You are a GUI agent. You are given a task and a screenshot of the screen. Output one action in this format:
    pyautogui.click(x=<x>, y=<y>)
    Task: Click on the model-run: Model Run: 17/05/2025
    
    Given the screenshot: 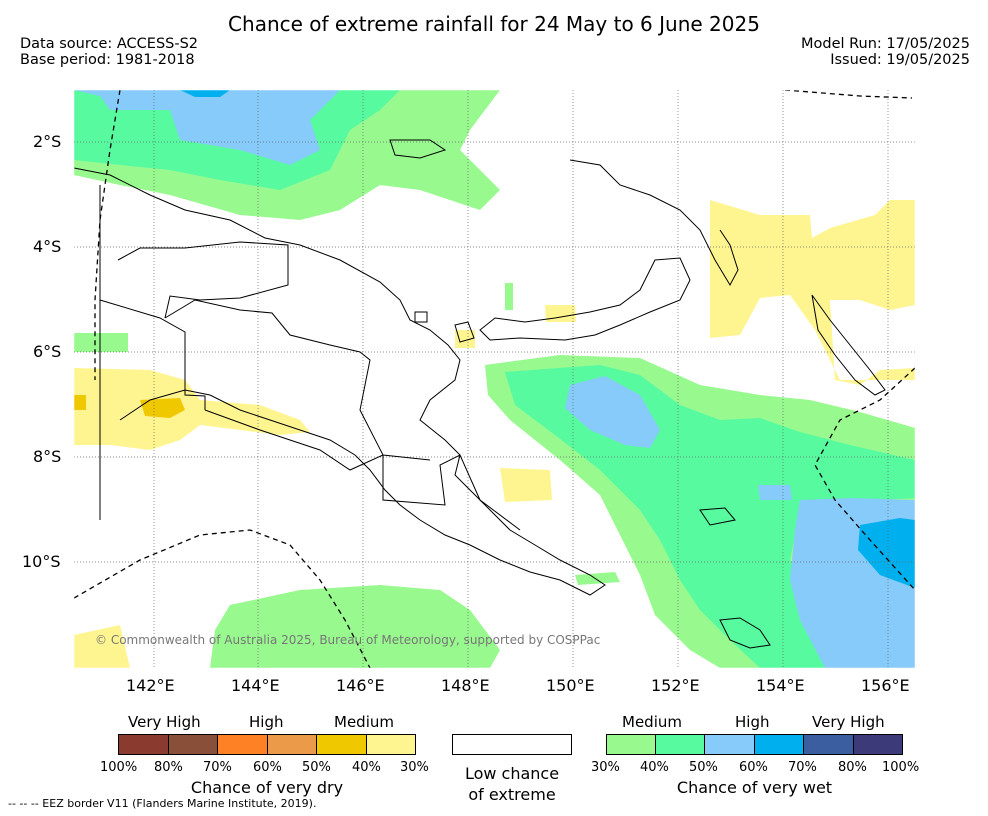 What is the action you would take?
    pyautogui.click(x=885, y=44)
    